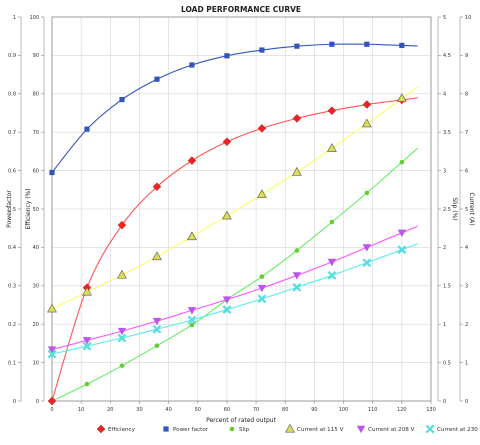  Describe the element at coordinates (454, 208) in the screenshot. I see `right-inner-axis-label: Slip (%)` at that location.